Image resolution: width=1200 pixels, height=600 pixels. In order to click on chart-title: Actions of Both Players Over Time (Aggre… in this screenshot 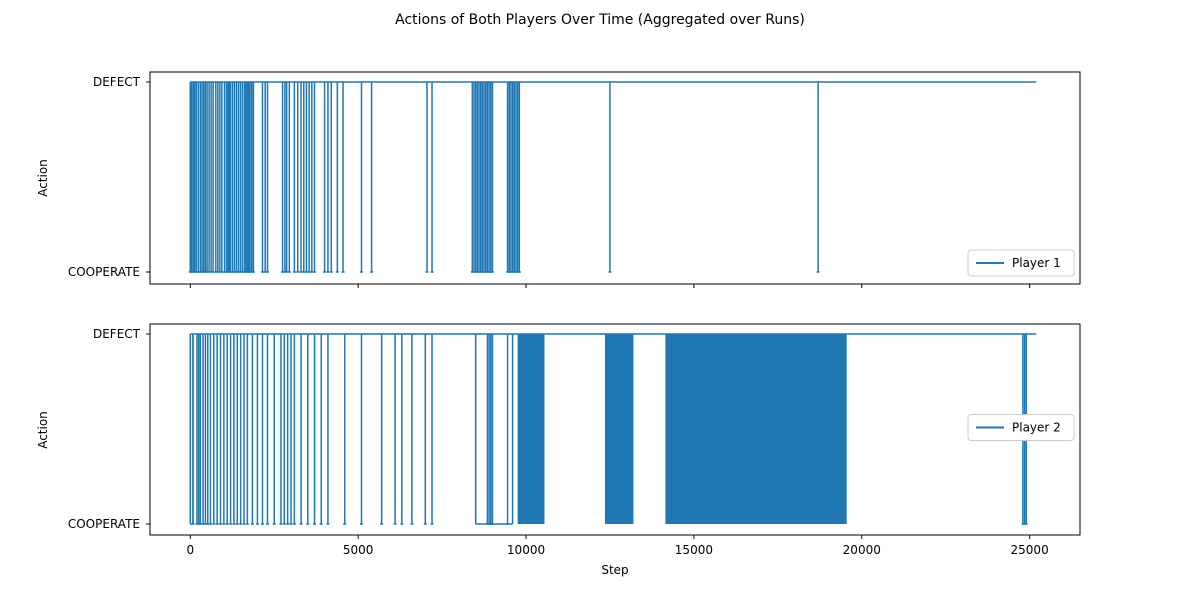, I will do `click(600, 20)`.